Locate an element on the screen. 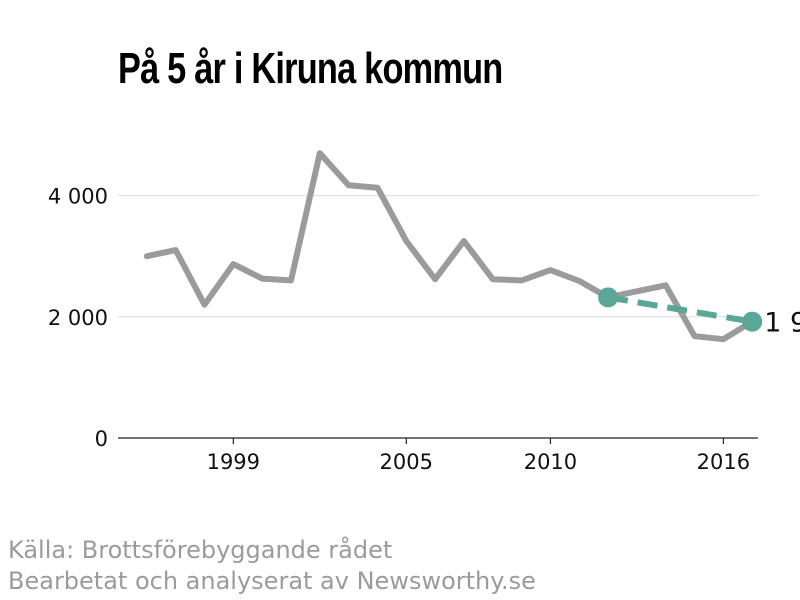 This screenshot has width=800, height=600. y-tick-label-4000: 4 000 is located at coordinates (78, 197).